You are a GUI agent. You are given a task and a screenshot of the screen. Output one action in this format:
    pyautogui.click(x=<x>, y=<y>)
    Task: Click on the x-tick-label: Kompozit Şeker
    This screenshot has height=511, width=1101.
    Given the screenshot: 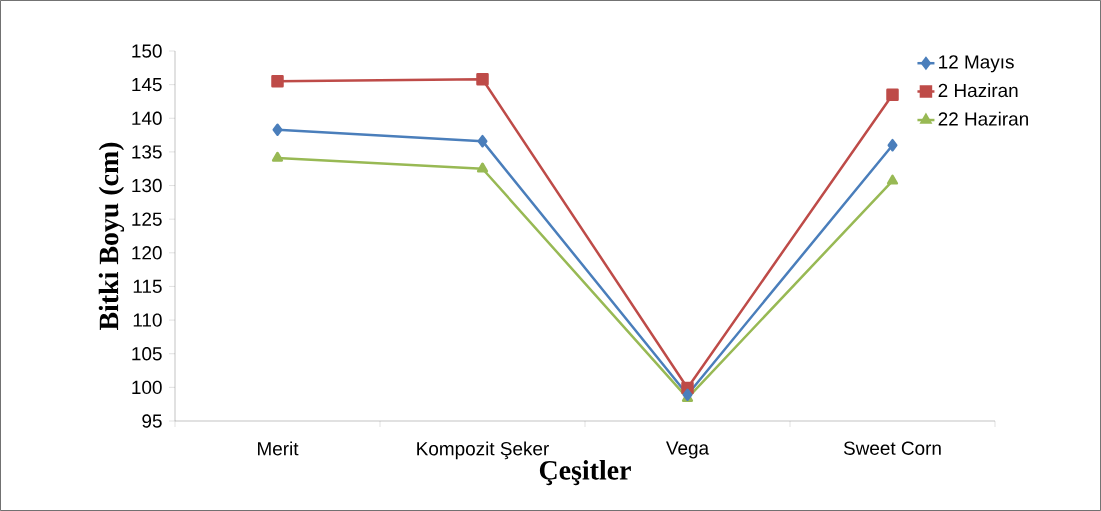 What is the action you would take?
    pyautogui.click(x=483, y=450)
    